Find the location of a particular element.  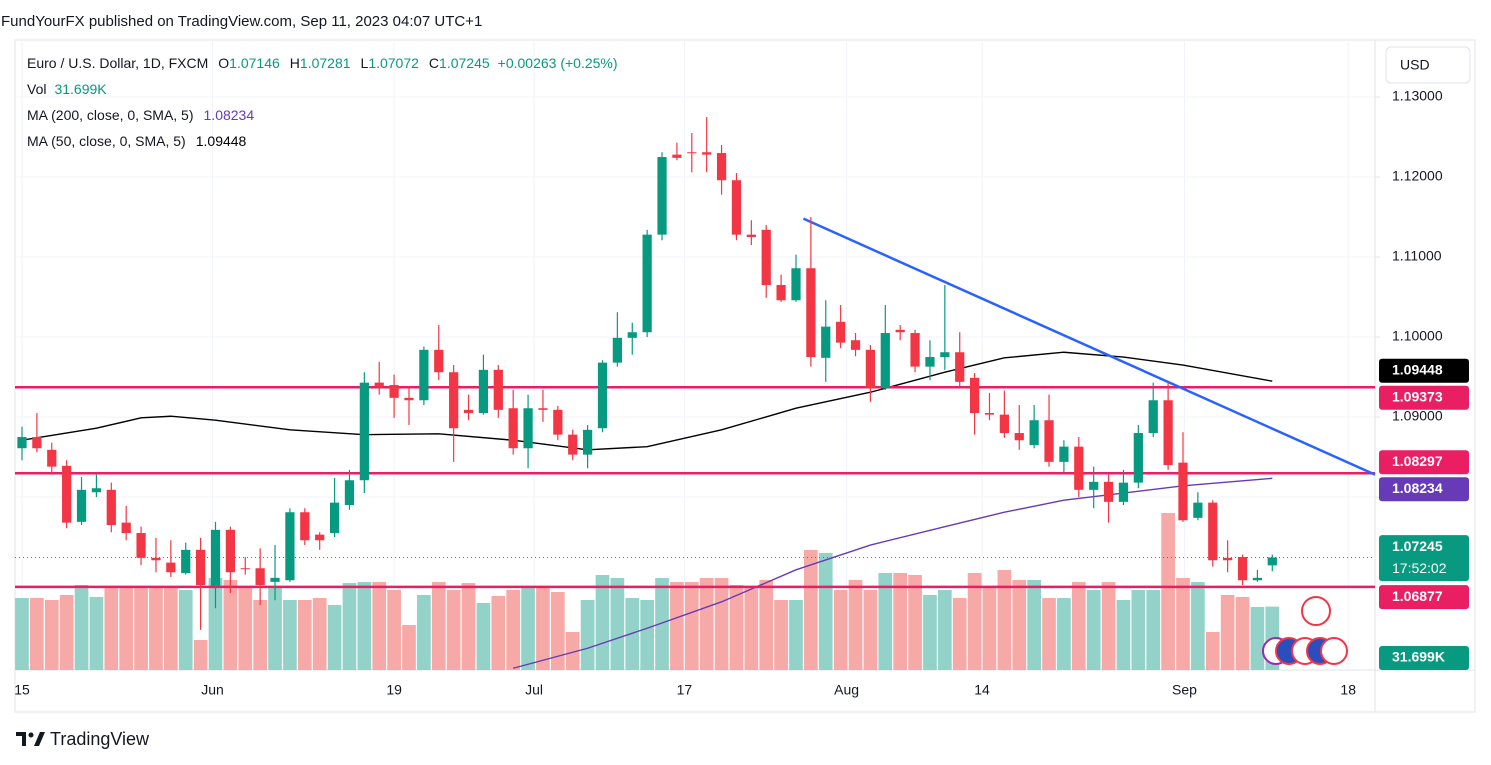

change-value: +0.00263 (+0.25%) is located at coordinates (558, 63).